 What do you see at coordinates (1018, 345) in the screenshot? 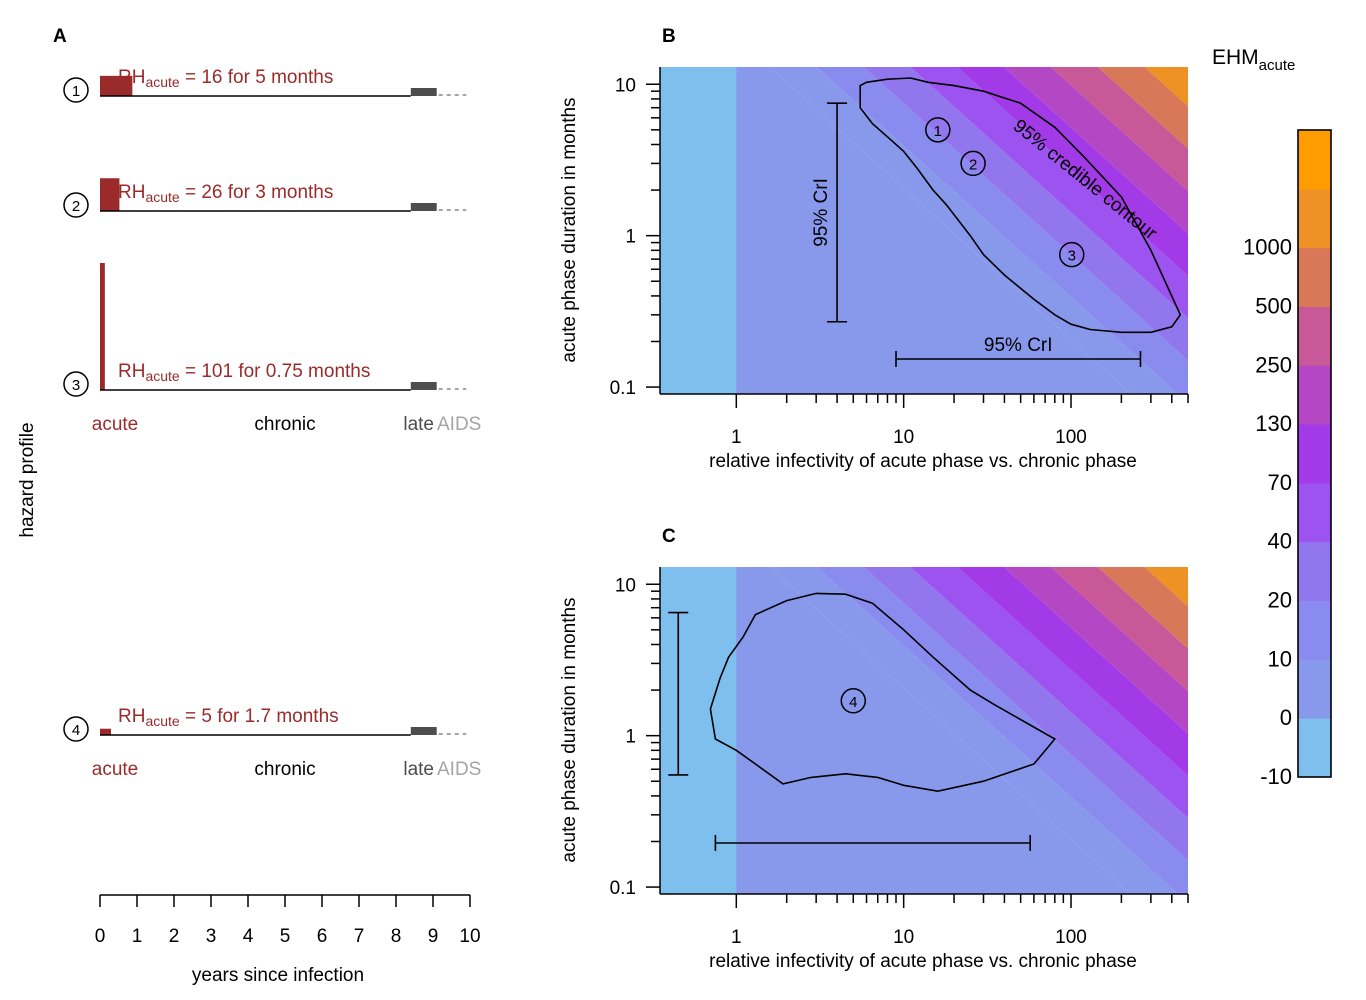
I see `cri-x-label: 95% CrI` at bounding box center [1018, 345].